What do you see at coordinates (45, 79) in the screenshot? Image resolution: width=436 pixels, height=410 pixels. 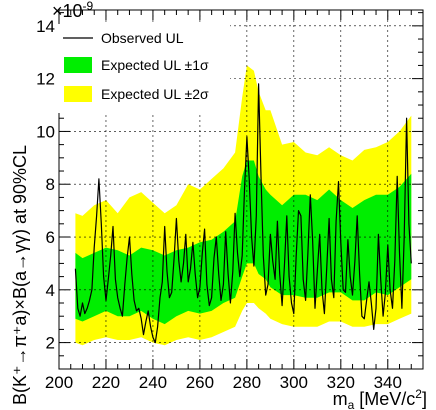 I see `y-tick-label: 12` at bounding box center [45, 79].